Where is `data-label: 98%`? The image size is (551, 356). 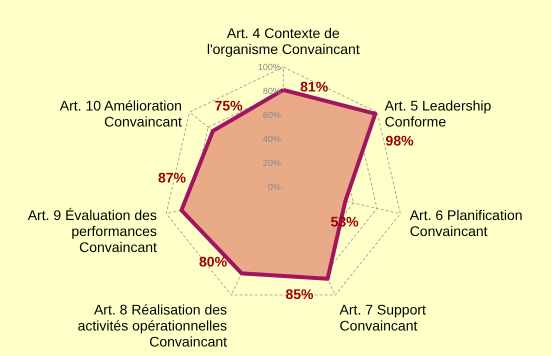
data-label: 98% is located at coordinates (400, 140).